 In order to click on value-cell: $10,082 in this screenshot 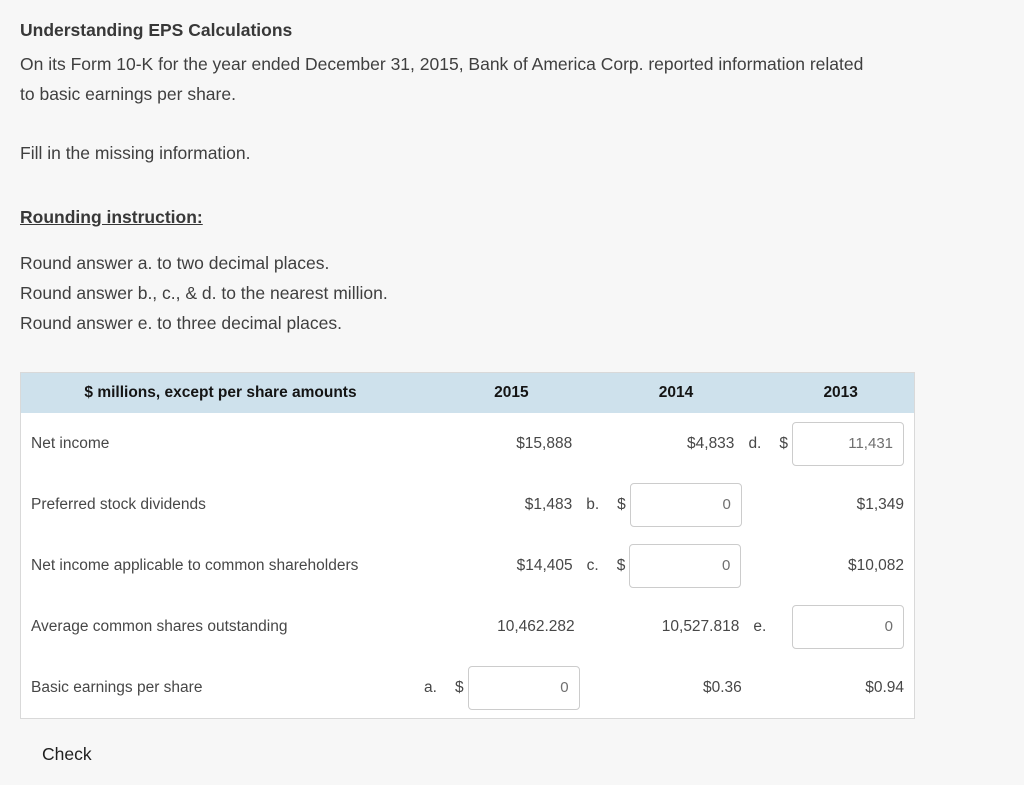, I will do `click(832, 566)`.